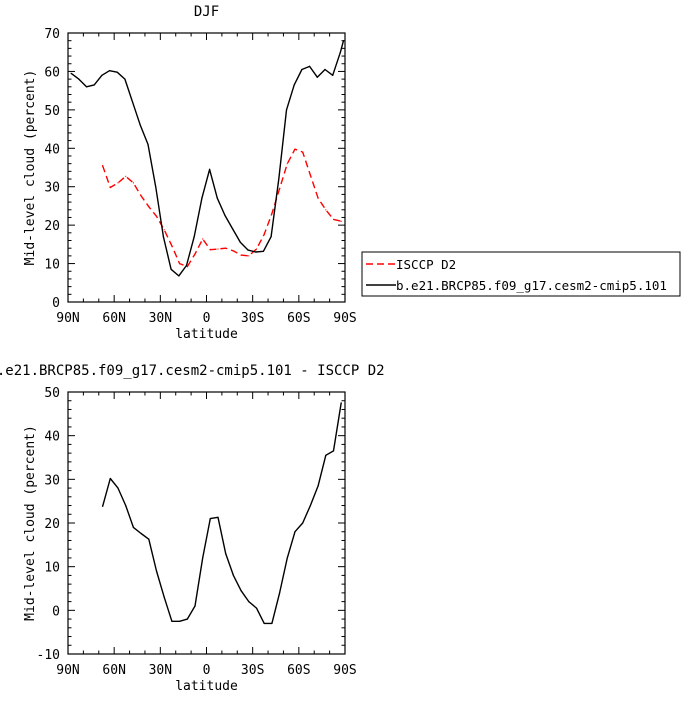  What do you see at coordinates (252, 670) in the screenshot?
I see `x-tick-label: 30S` at bounding box center [252, 670].